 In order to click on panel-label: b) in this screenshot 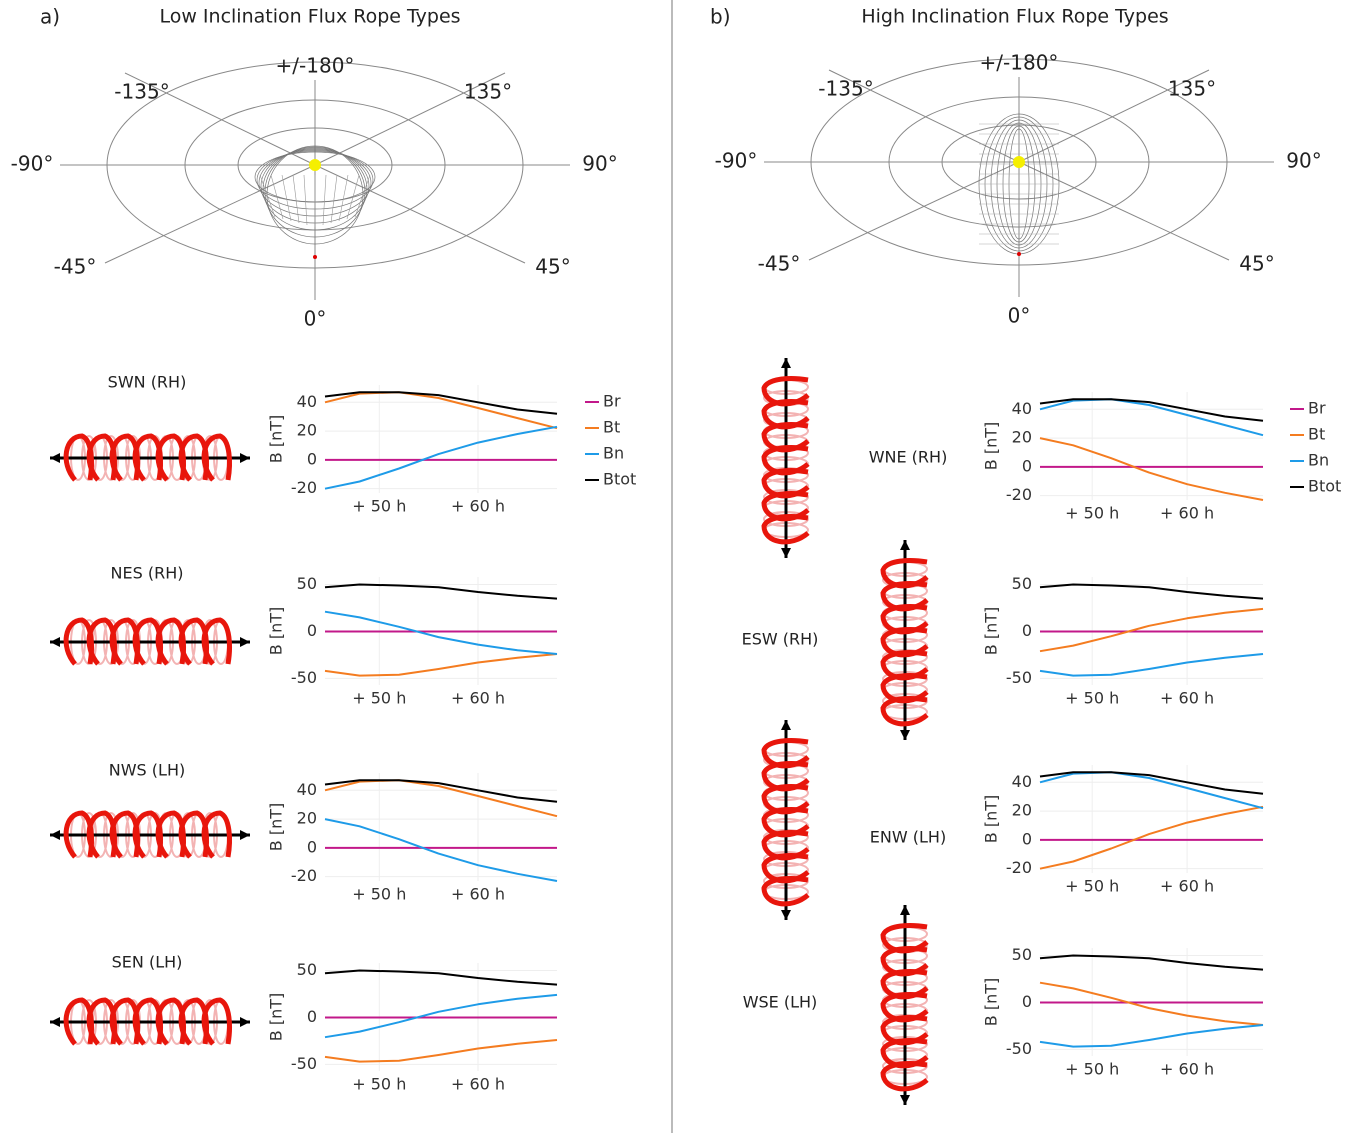, I will do `click(720, 17)`.